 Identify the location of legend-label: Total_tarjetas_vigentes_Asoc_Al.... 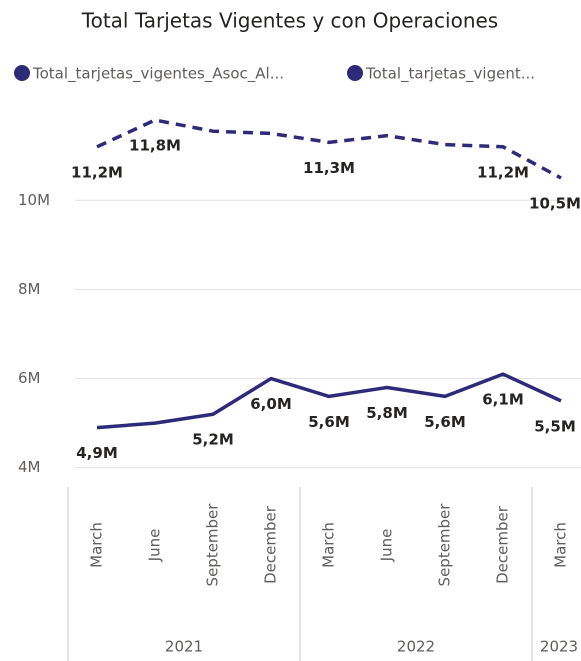
(158, 74).